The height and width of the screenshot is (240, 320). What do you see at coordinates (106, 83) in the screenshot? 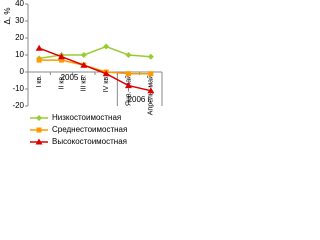
I see `x-tick-label: IV кв.` at bounding box center [106, 83].